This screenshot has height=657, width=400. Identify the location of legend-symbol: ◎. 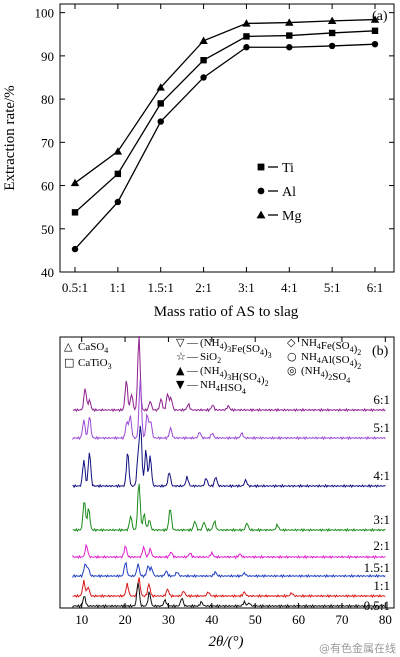
(292, 370).